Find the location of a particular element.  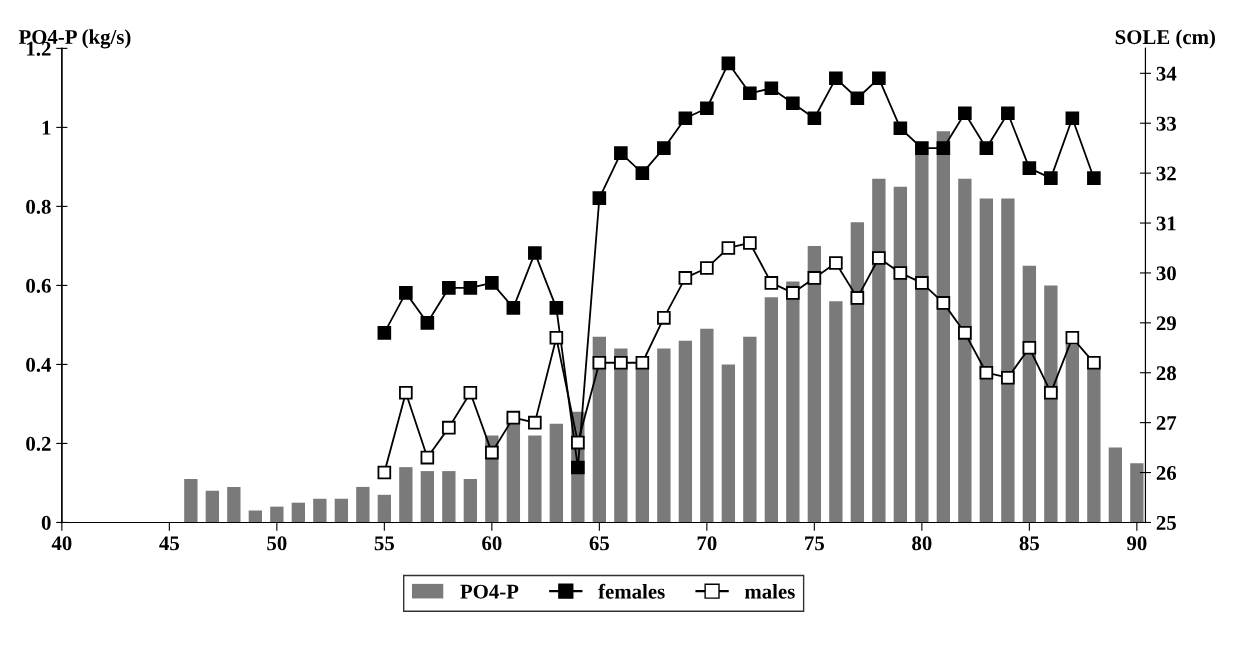

y2-tick-label: 32 is located at coordinates (1166, 173).